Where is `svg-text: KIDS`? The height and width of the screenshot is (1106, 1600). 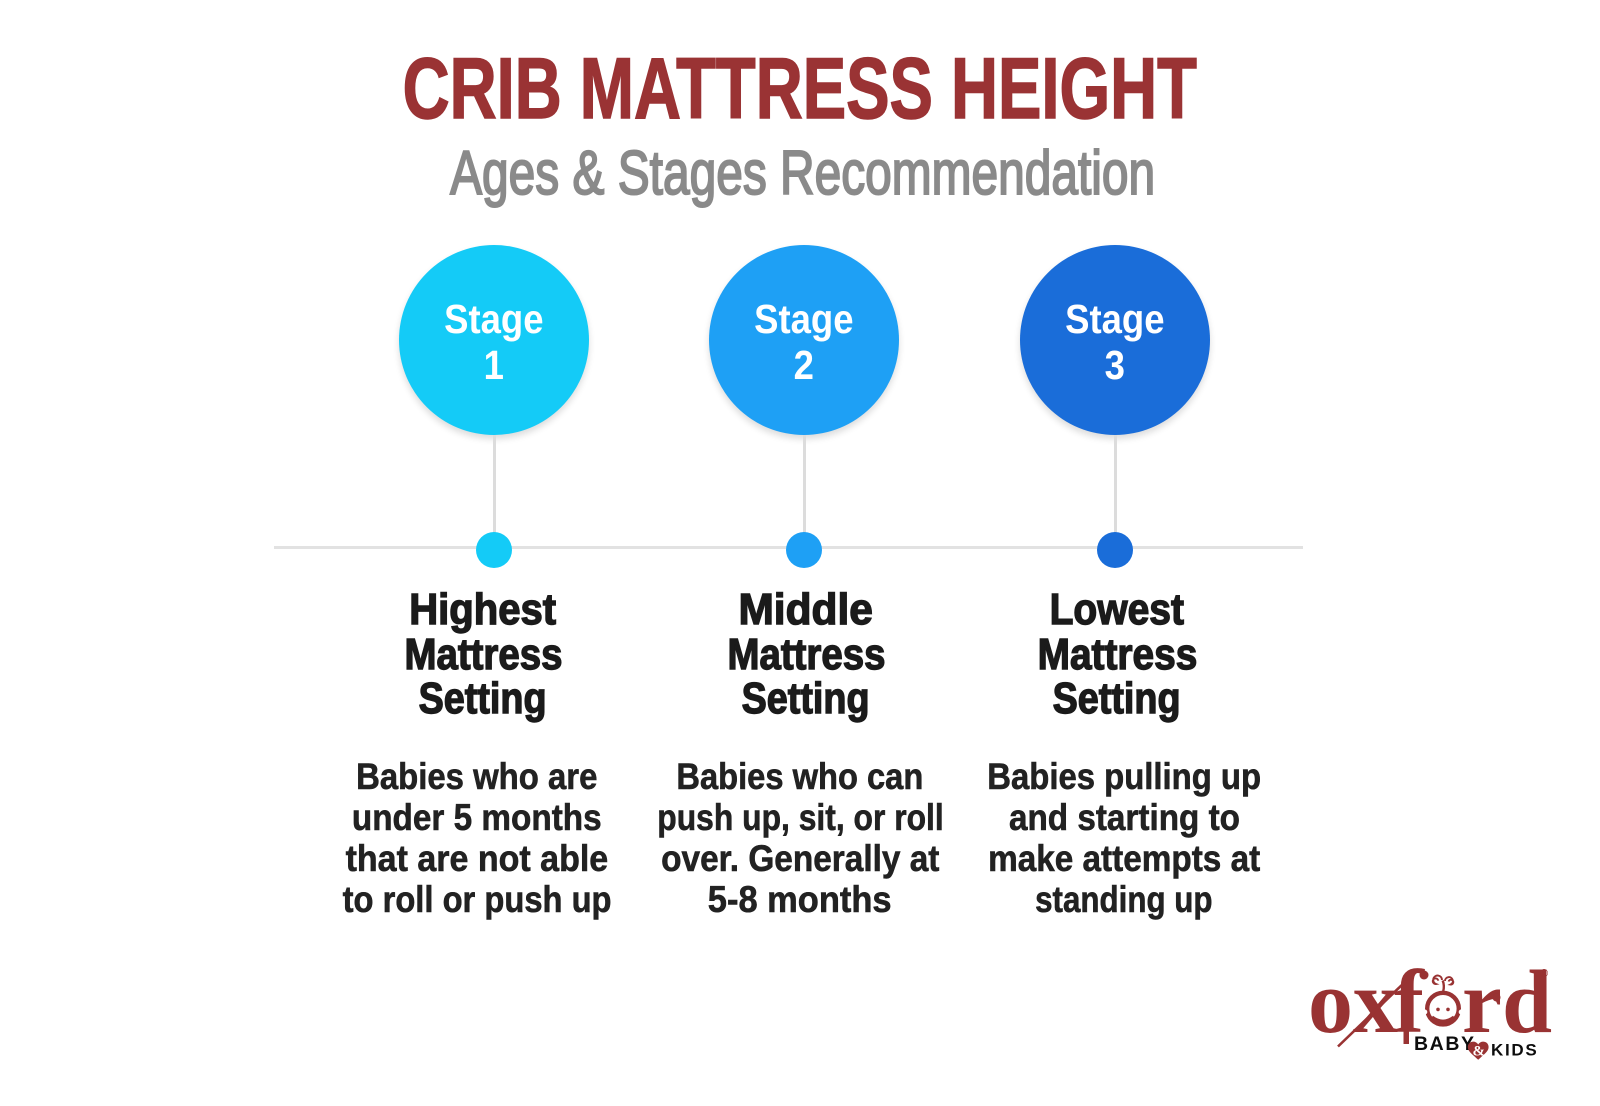 svg-text: KIDS is located at coordinates (1514, 1050).